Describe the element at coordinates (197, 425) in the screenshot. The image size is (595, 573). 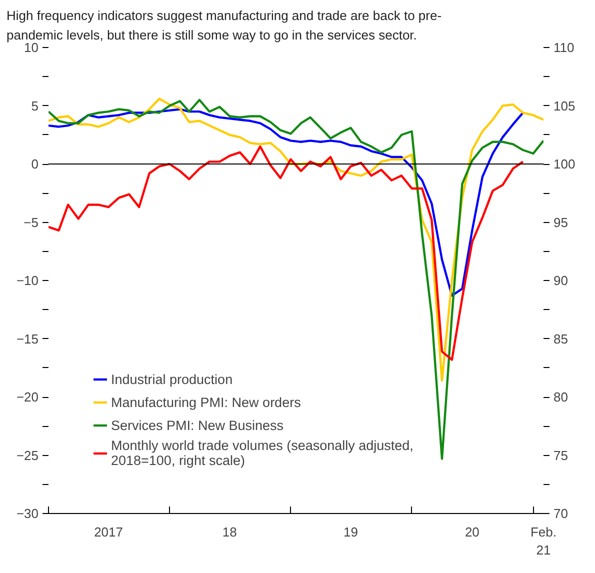
I see `legend-label: Services PMI: New Business` at that location.